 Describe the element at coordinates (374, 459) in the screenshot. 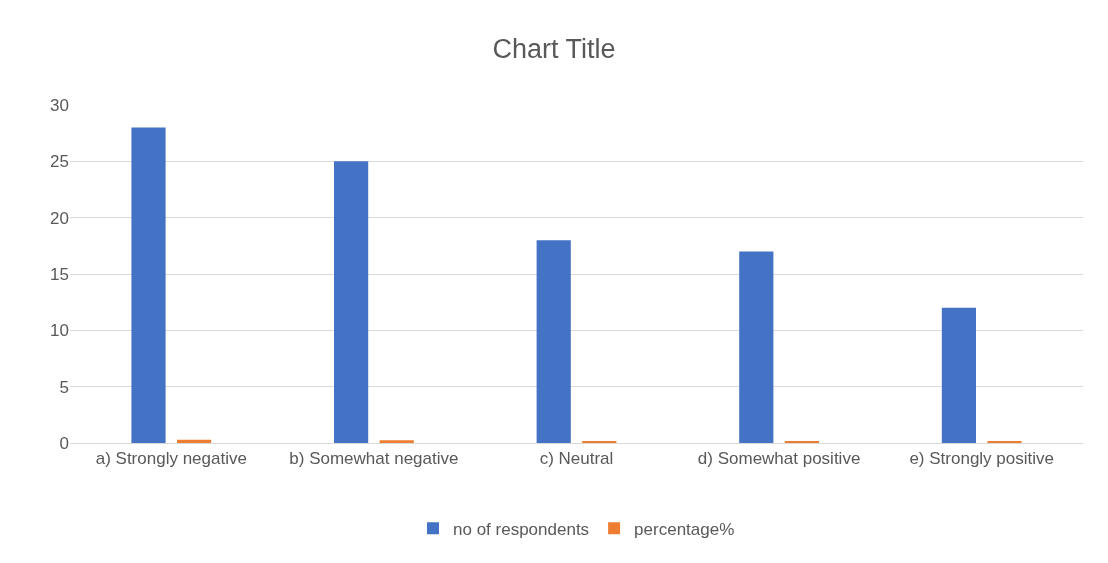

I see `x-tick-label: b) Somewhat negative` at that location.